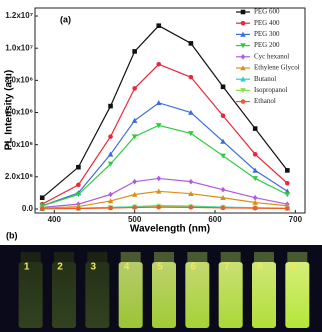 This screenshot has width=322, height=332. Describe the element at coordinates (170, 229) in the screenshot. I see `x-axis-title: Wavelength (nm)` at that location.